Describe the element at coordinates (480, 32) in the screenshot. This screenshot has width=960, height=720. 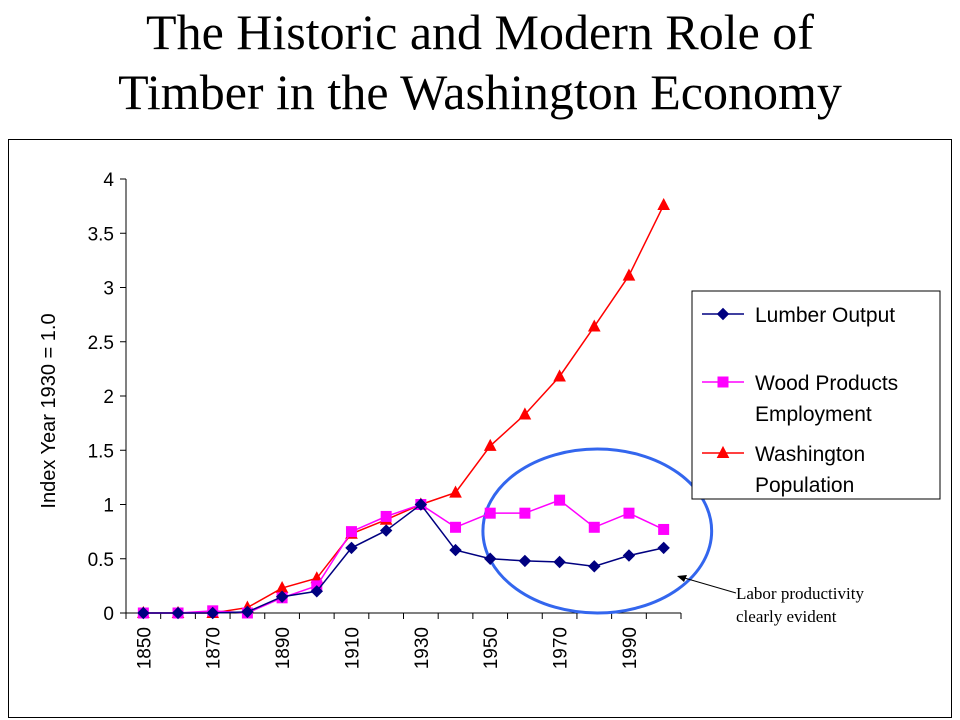
I see `title-line-1: The Historic and Modern Role of` at that location.